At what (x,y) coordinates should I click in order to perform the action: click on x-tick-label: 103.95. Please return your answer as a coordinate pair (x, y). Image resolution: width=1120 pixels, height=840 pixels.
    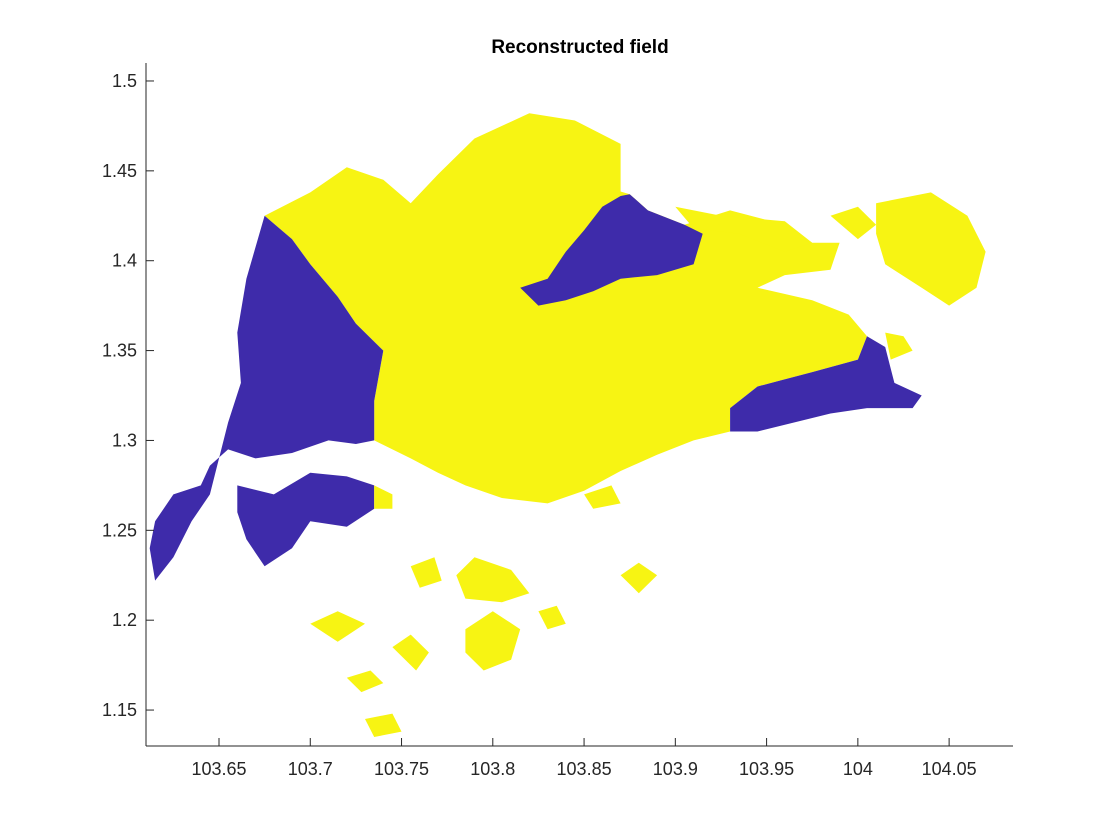
    Looking at the image, I should click on (766, 769).